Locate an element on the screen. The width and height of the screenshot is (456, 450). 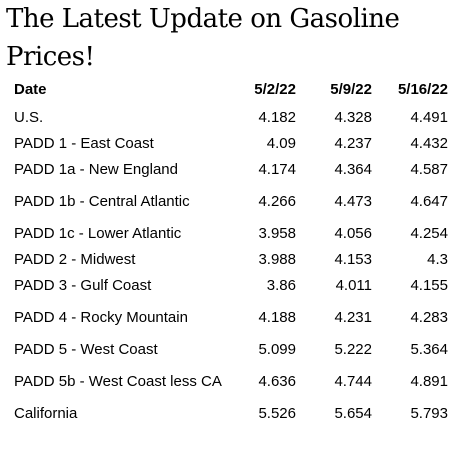
price-cell: 4.3 is located at coordinates (437, 259).